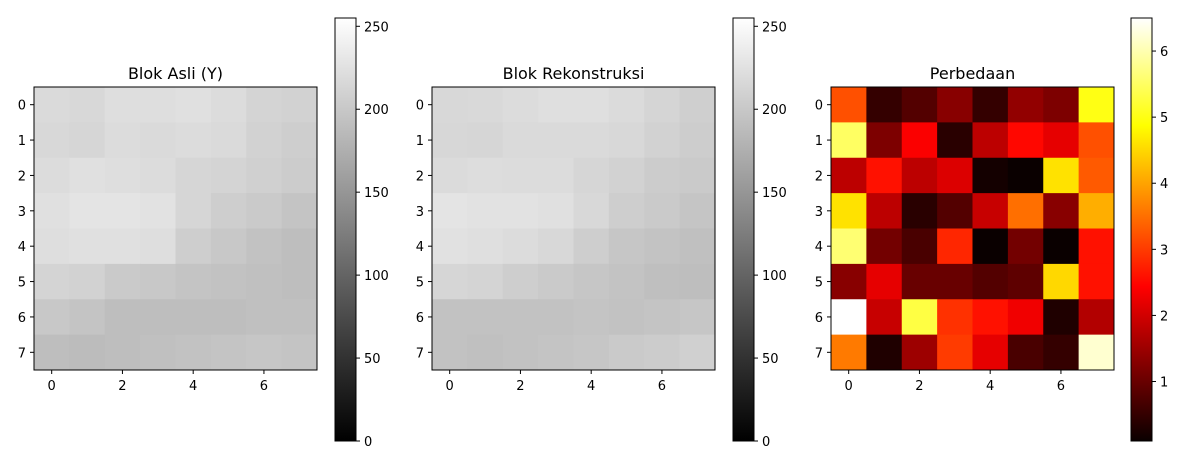 The height and width of the screenshot is (468, 1200). What do you see at coordinates (972, 73) in the screenshot?
I see `chart-title: Perbedaan` at bounding box center [972, 73].